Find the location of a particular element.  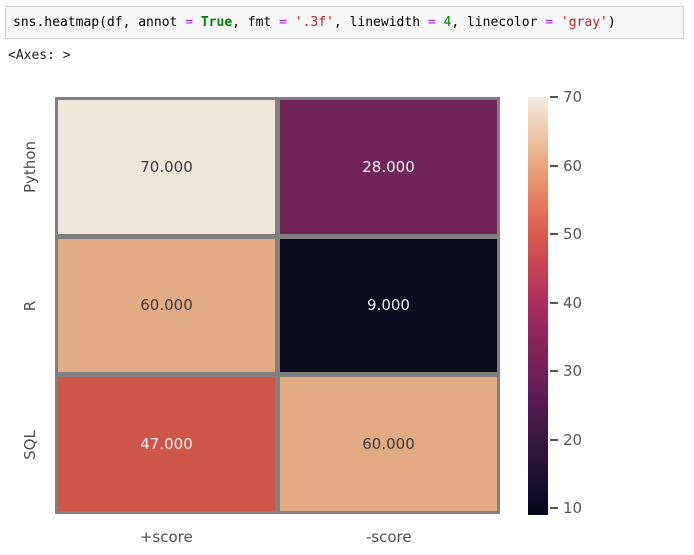

colorbar-tick-50: 50 is located at coordinates (566, 234).